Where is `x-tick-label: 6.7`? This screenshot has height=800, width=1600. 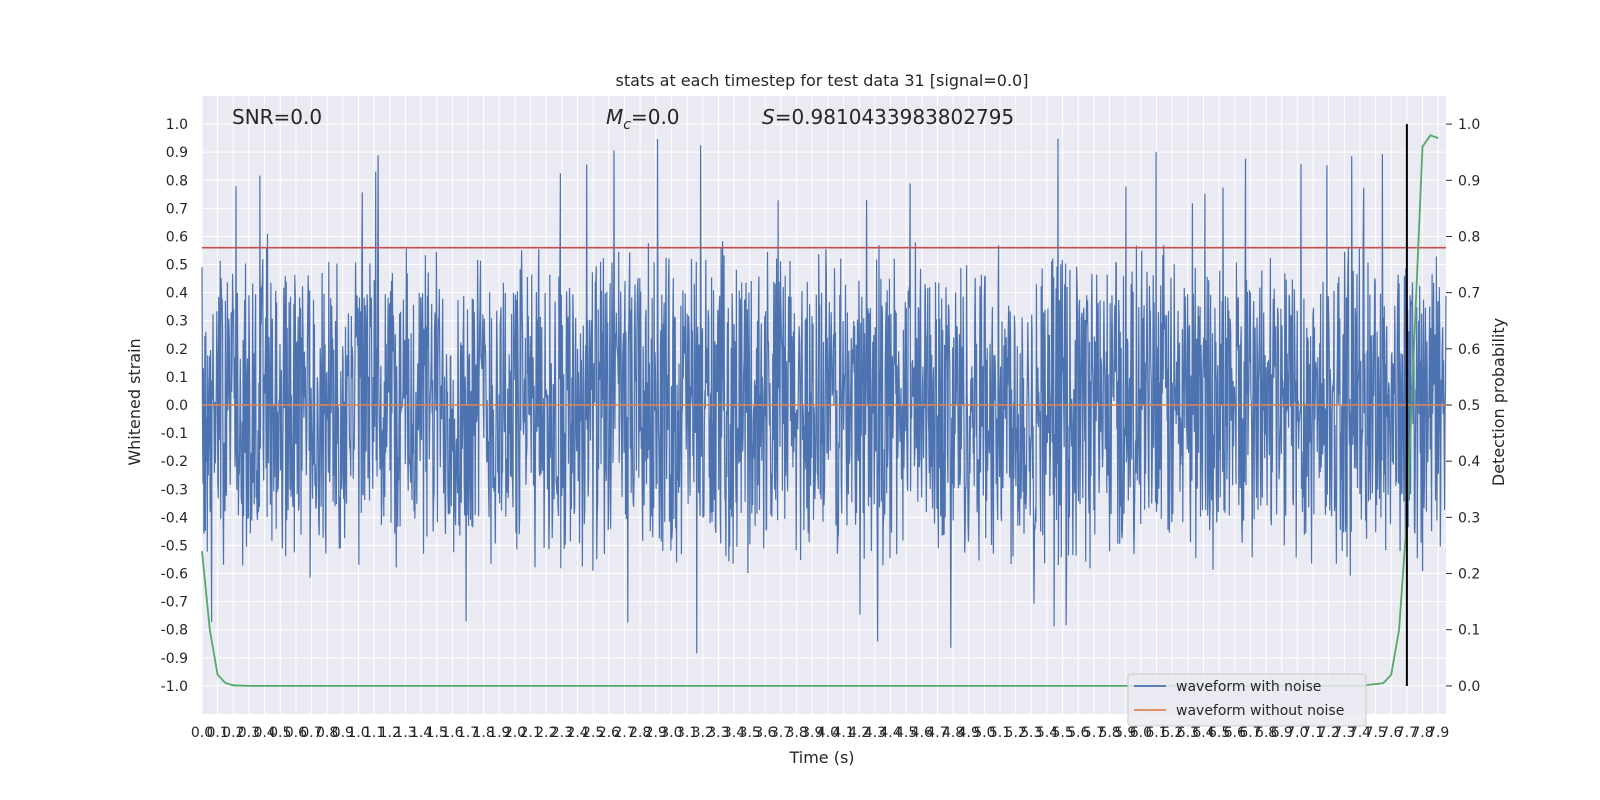
x-tick-label: 6.7 is located at coordinates (1250, 733).